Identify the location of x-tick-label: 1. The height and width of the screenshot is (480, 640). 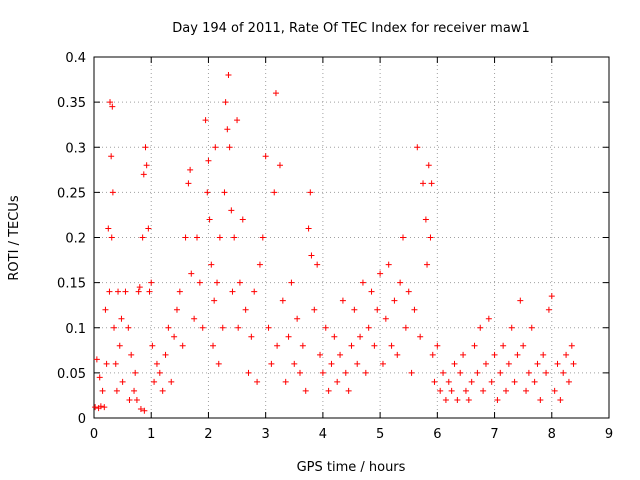
(151, 434).